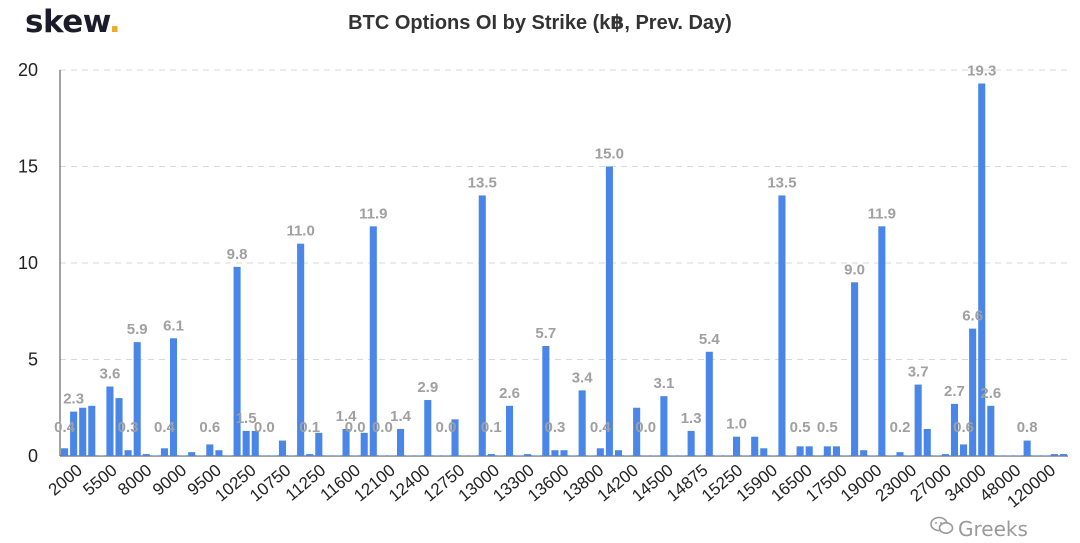 This screenshot has height=543, width=1080. Describe the element at coordinates (491, 427) in the screenshot. I see `data-label: 0.1` at that location.